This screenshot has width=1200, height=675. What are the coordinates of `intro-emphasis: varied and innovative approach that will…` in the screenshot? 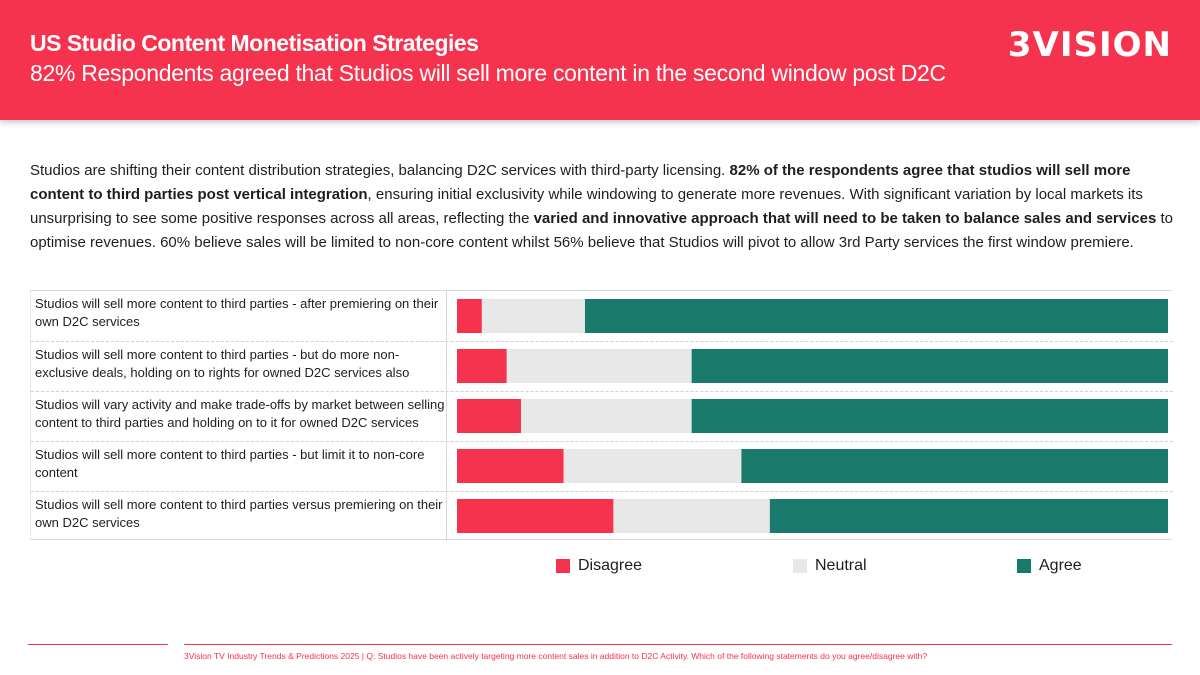 It's located at (845, 218).